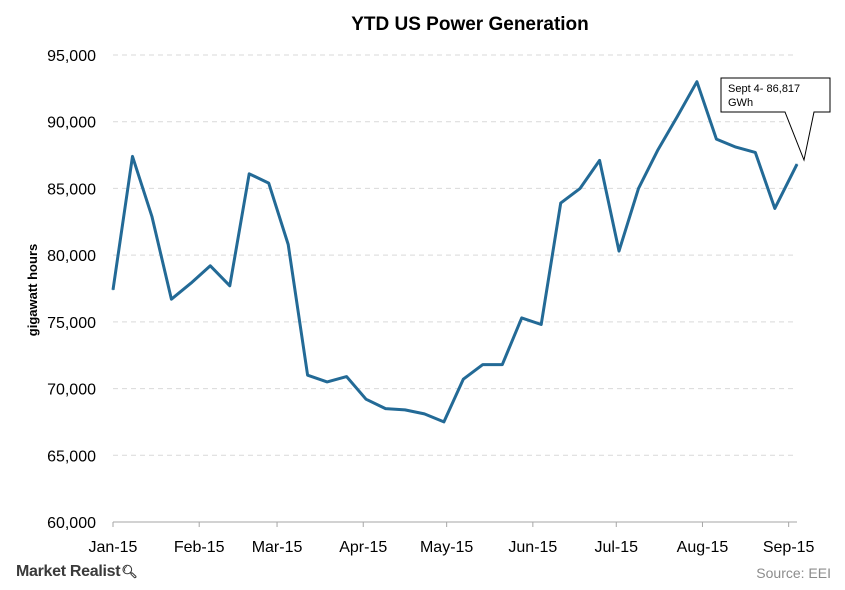 The height and width of the screenshot is (590, 845). What do you see at coordinates (71, 123) in the screenshot?
I see `y-tick-label: 90,000` at bounding box center [71, 123].